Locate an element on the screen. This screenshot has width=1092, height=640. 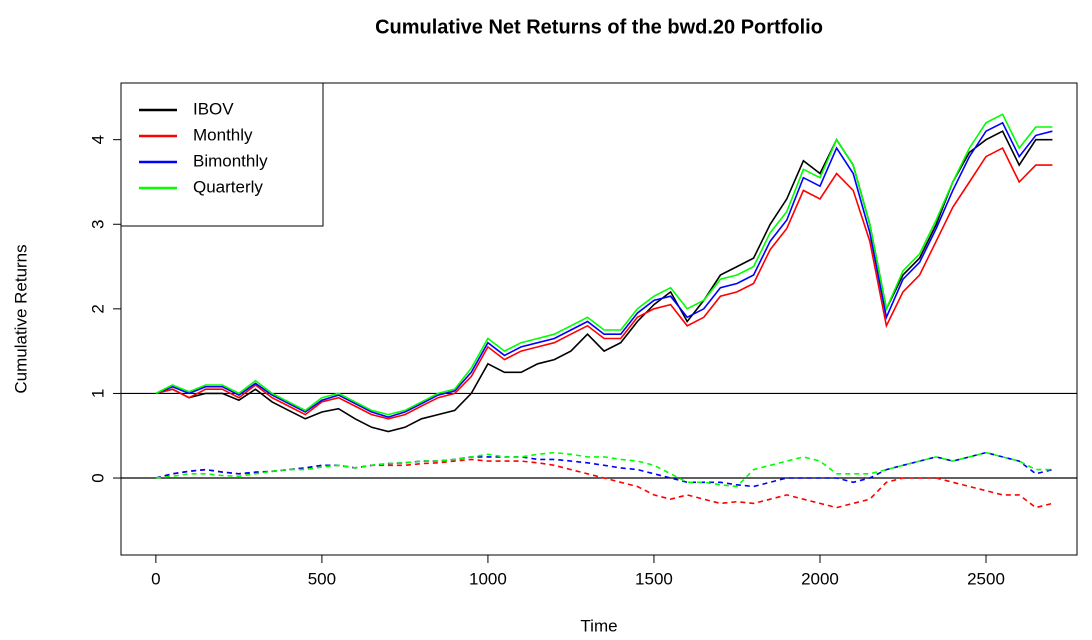
y-tick-label: 2 is located at coordinates (97, 308).